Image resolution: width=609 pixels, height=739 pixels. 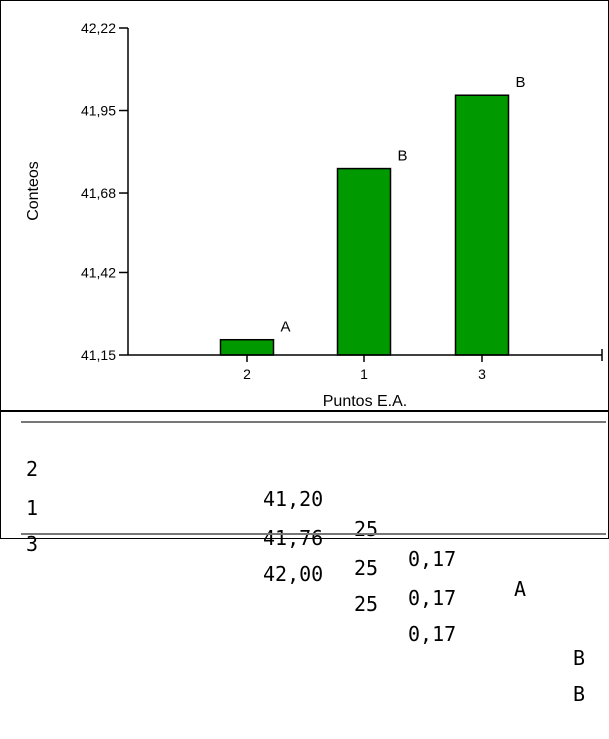 I want to click on y-tick-label: 41,95, so click(x=98, y=111).